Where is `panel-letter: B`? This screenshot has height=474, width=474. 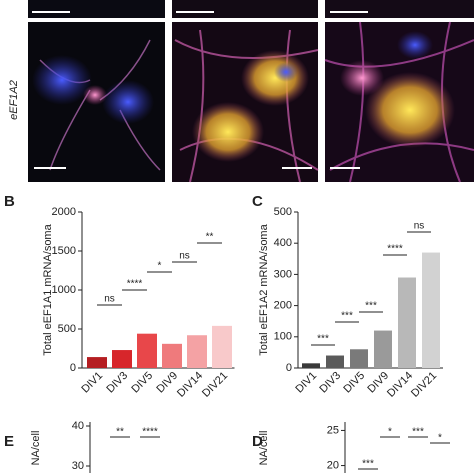
panel-letter: B is located at coordinates (9, 201).